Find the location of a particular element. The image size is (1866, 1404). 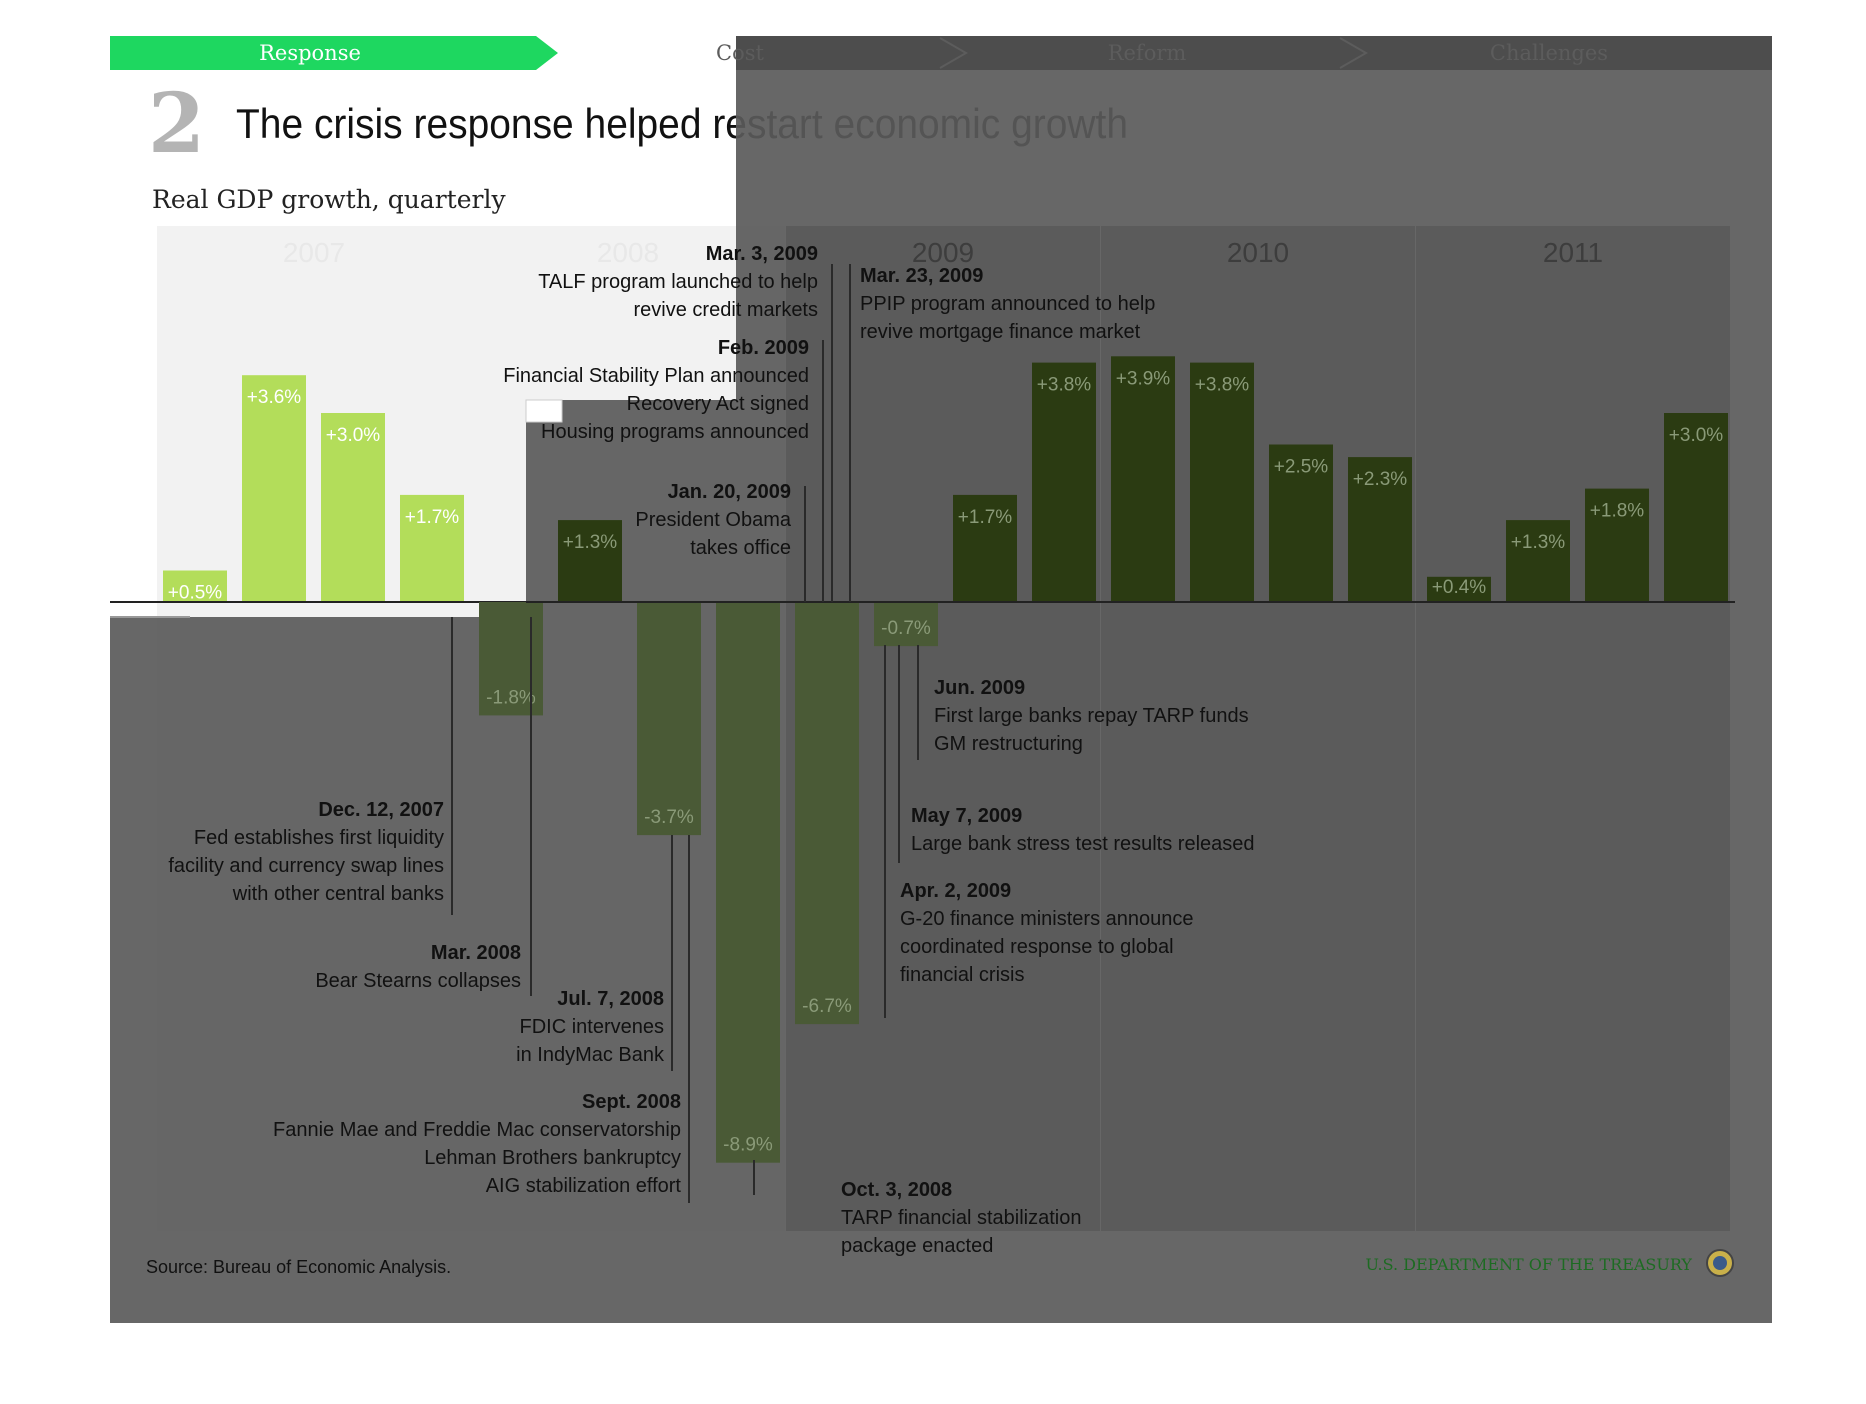

annotation-3-line-1: takes office is located at coordinates (740, 548).